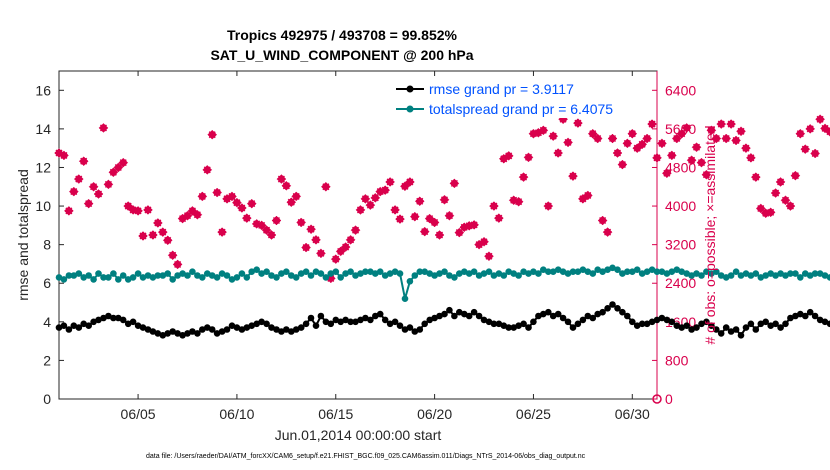 The height and width of the screenshot is (470, 830). Describe the element at coordinates (533, 414) in the screenshot. I see `x-tick-label: 06/25` at that location.